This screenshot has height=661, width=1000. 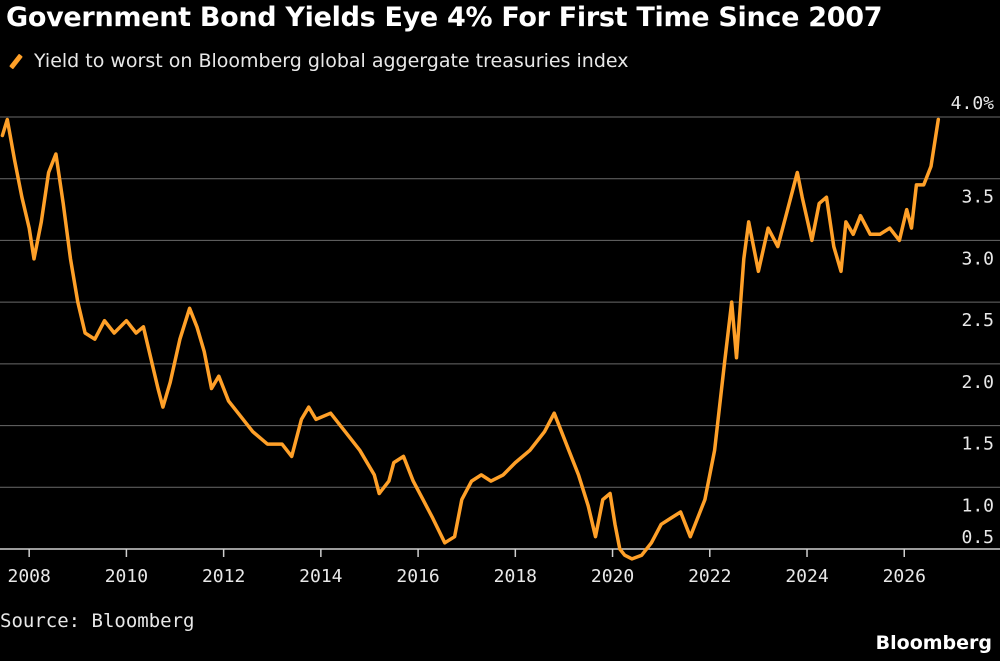 What do you see at coordinates (515, 576) in the screenshot?
I see `x-tick-label: 2018` at bounding box center [515, 576].